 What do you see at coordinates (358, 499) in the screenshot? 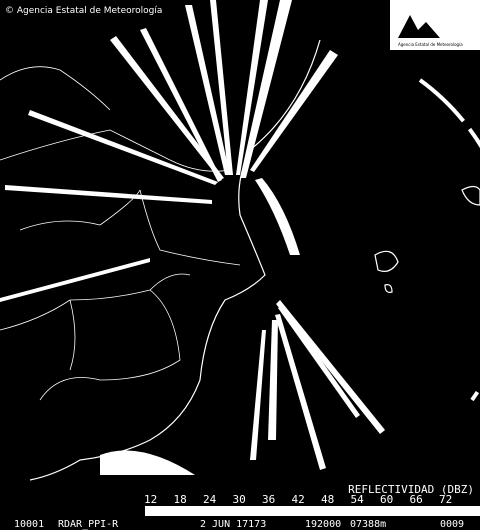
I see `legend-tick: 54` at bounding box center [358, 499].